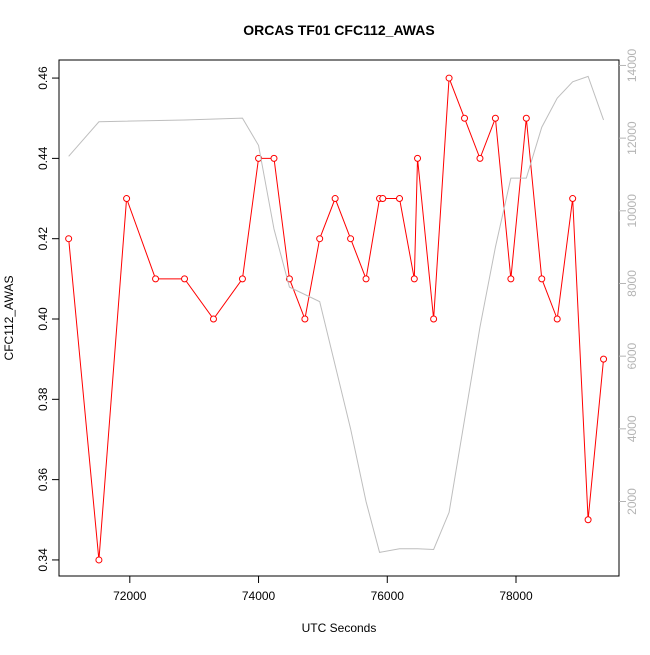  Describe the element at coordinates (259, 596) in the screenshot. I see `x-tick-label: 74000` at that location.